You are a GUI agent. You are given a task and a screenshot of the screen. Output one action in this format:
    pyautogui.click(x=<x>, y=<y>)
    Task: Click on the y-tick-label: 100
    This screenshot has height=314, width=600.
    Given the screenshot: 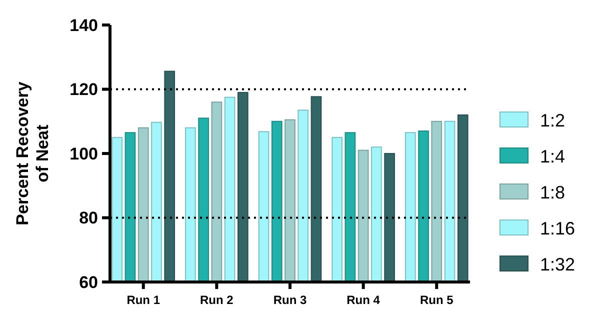 What is the action you would take?
    pyautogui.click(x=84, y=154)
    